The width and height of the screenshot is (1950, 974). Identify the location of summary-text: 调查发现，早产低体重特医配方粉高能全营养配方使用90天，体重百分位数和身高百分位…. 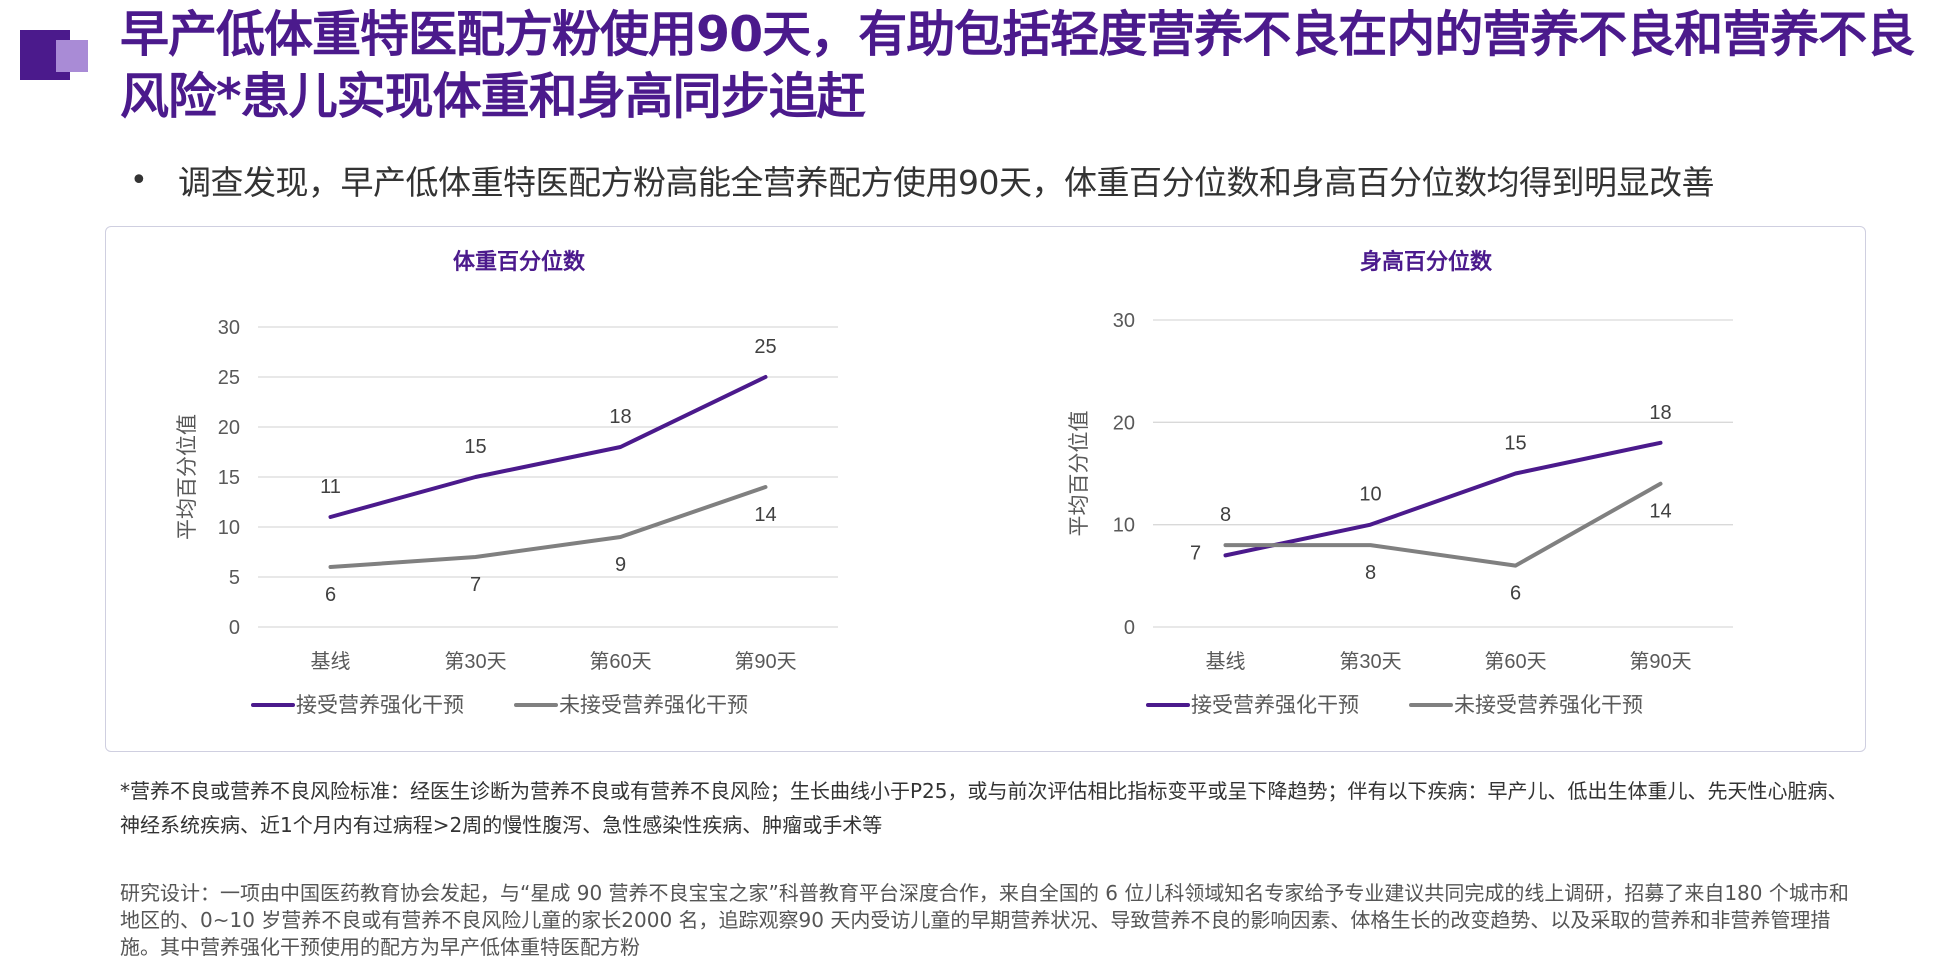
(946, 182).